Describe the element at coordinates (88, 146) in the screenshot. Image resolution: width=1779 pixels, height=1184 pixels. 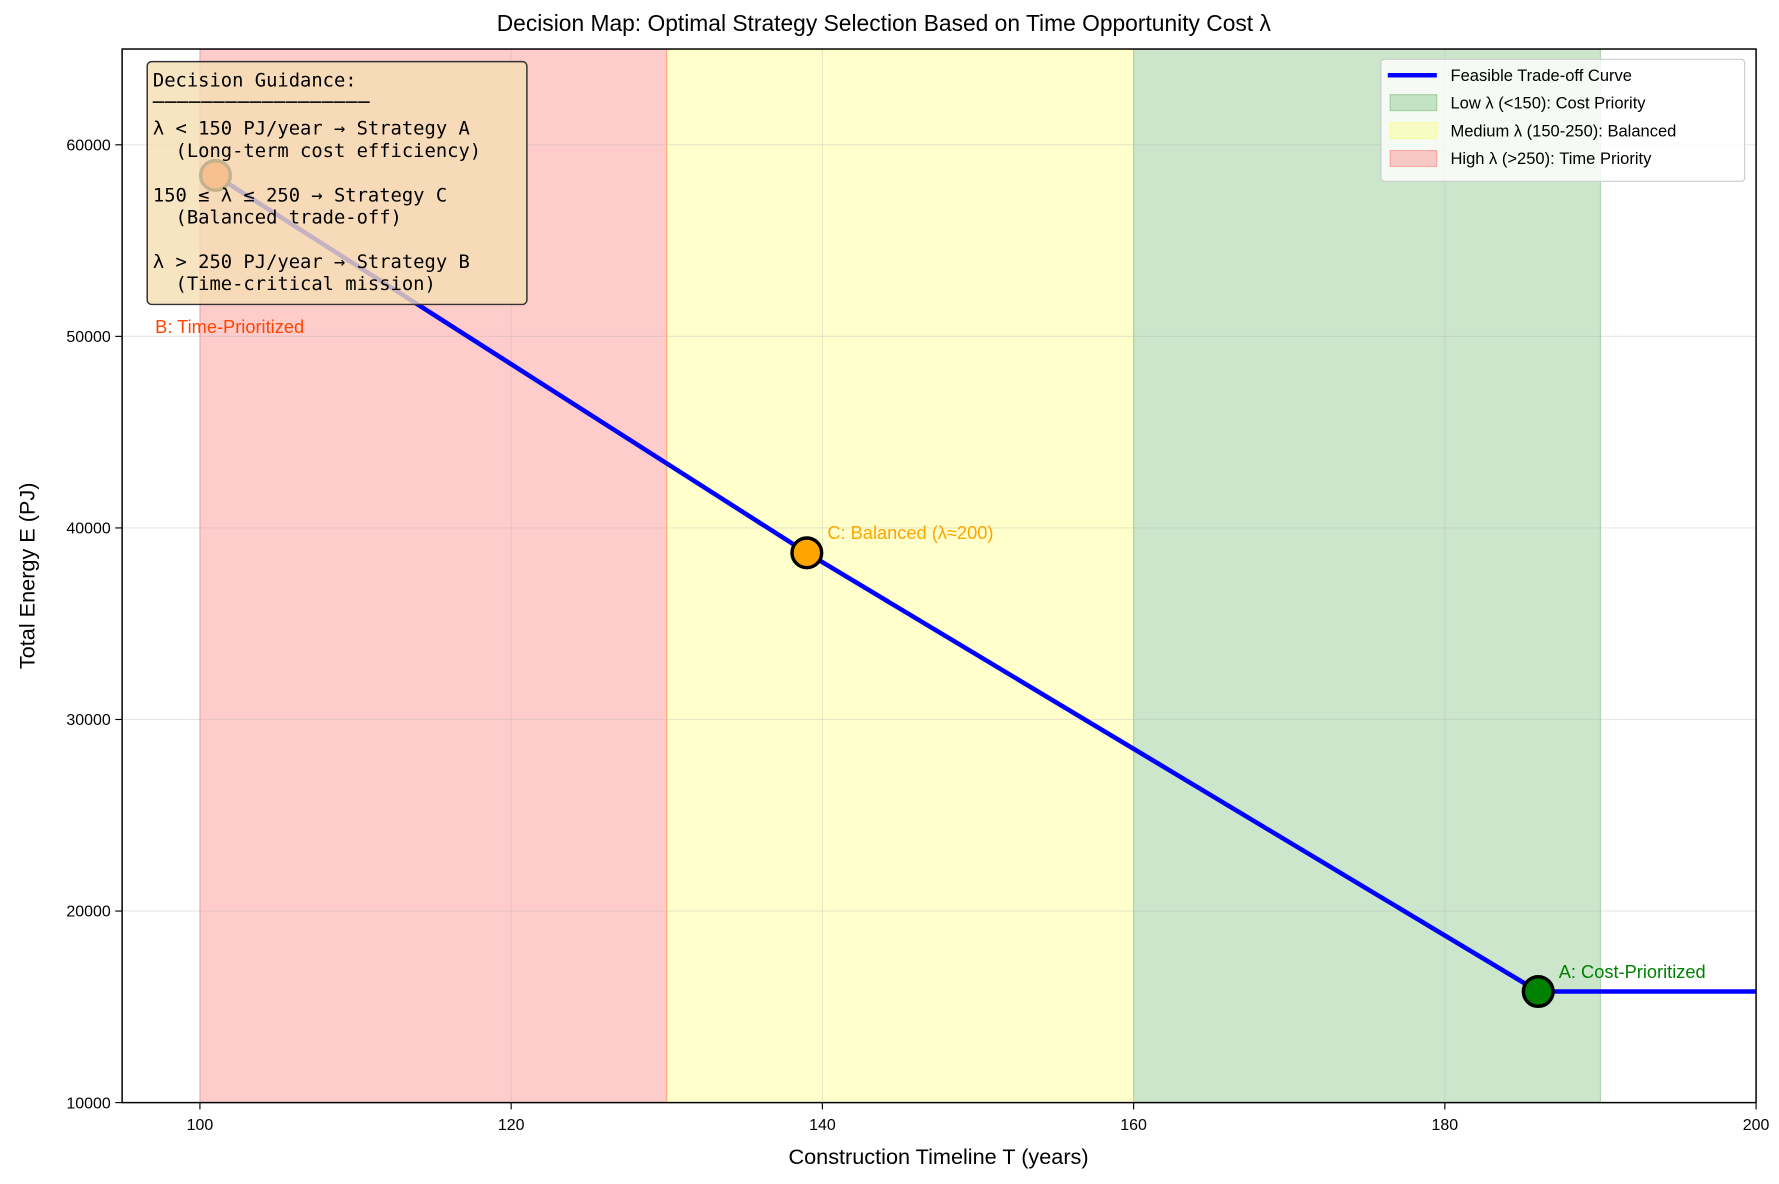
I see `y-tick-label: 60000` at that location.